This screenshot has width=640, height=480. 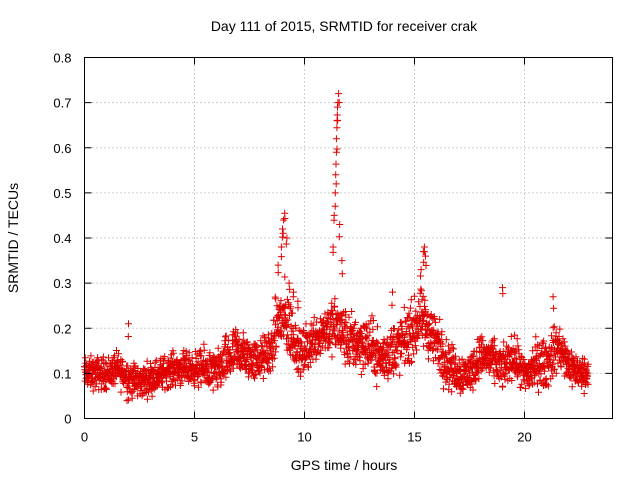 I want to click on y-tick-label: 0.2, so click(x=62, y=328).